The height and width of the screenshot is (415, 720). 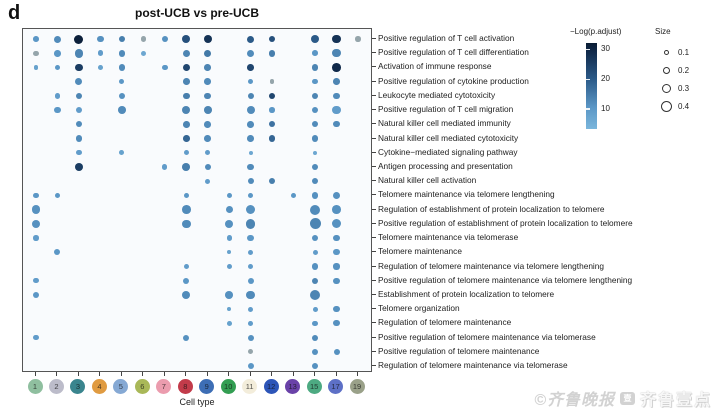 I want to click on size-legend-title: Size, so click(x=663, y=31).